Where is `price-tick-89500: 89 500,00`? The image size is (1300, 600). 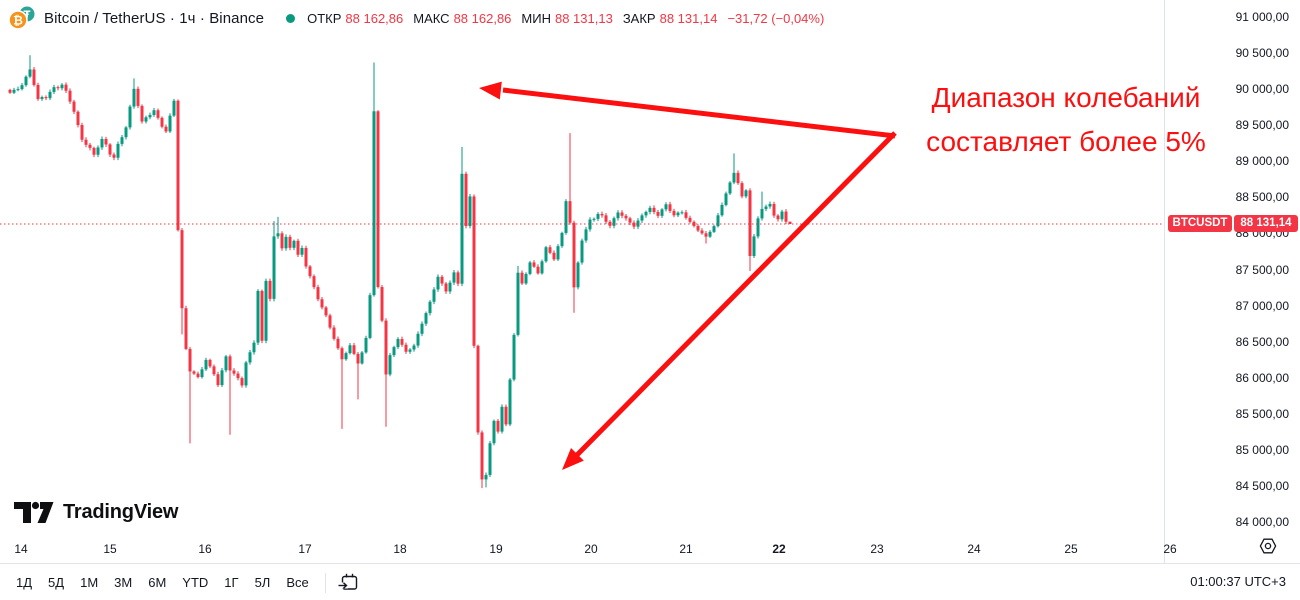
price-tick-89500: 89 500,00 is located at coordinates (1262, 125).